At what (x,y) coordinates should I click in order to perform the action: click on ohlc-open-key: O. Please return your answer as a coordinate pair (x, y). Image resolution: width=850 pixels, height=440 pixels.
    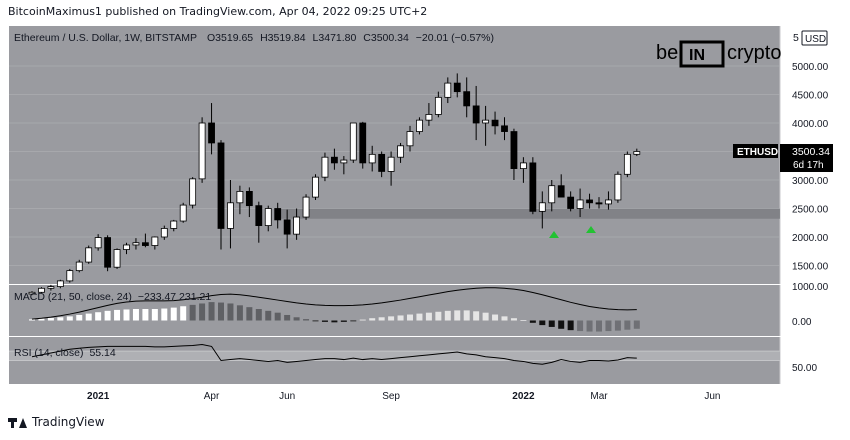
    Looking at the image, I should click on (211, 38).